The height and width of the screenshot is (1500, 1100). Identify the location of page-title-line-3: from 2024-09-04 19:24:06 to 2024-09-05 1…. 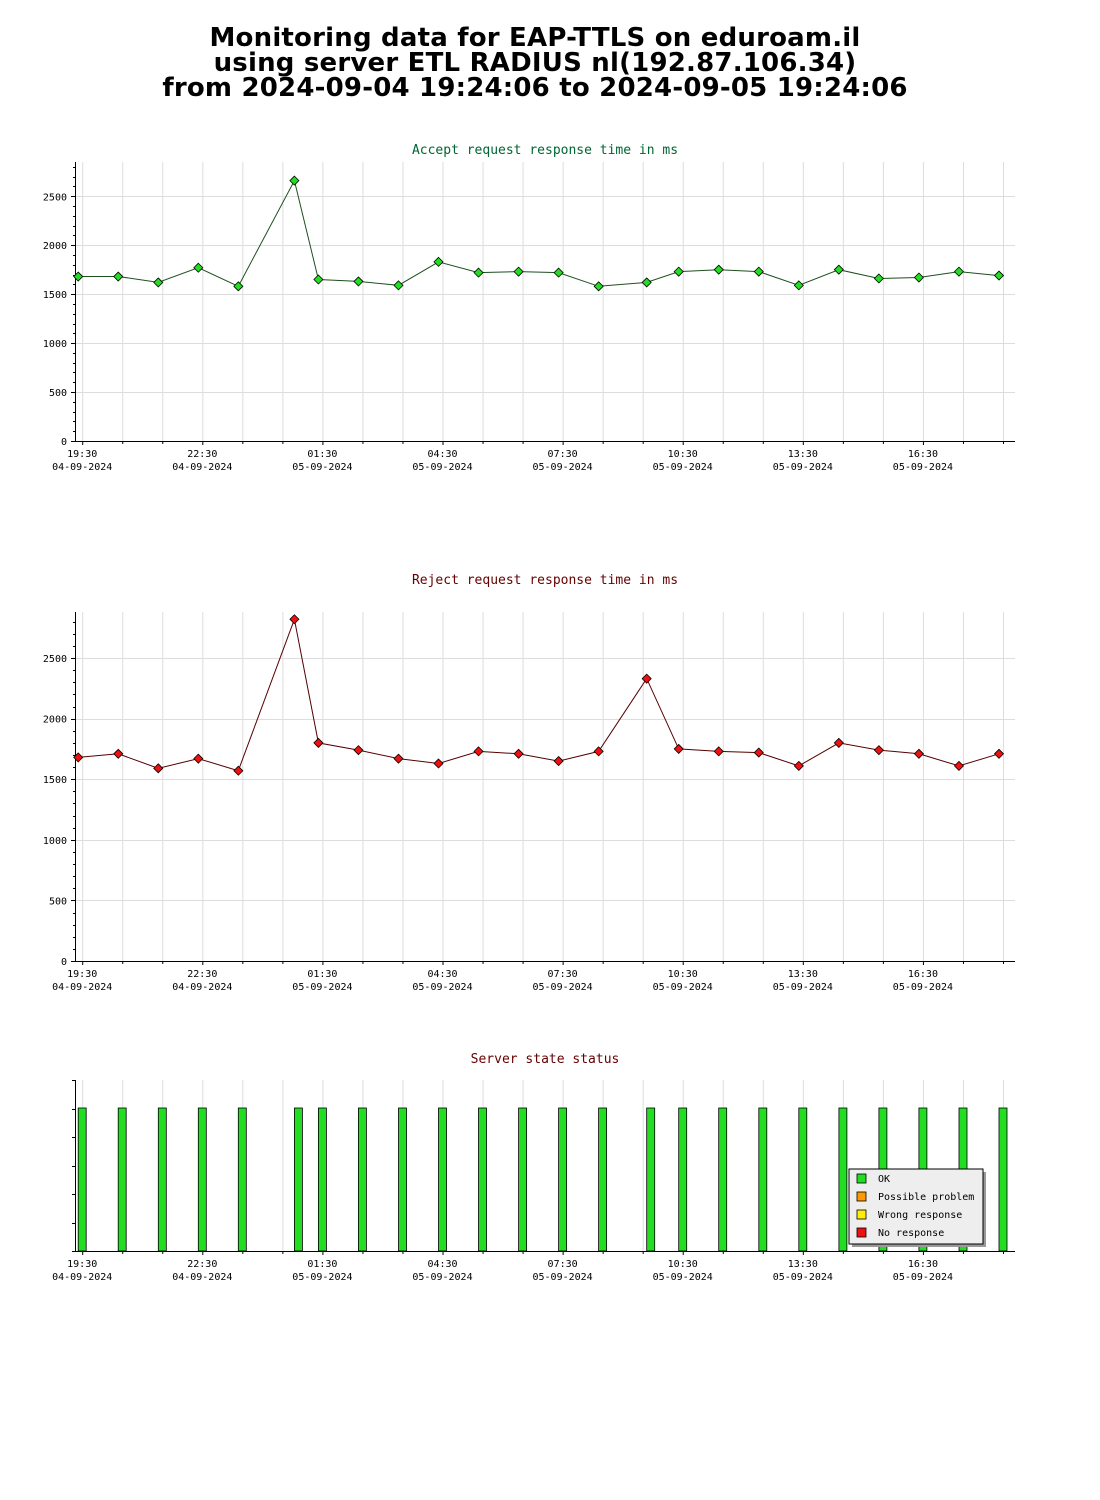
(535, 88).